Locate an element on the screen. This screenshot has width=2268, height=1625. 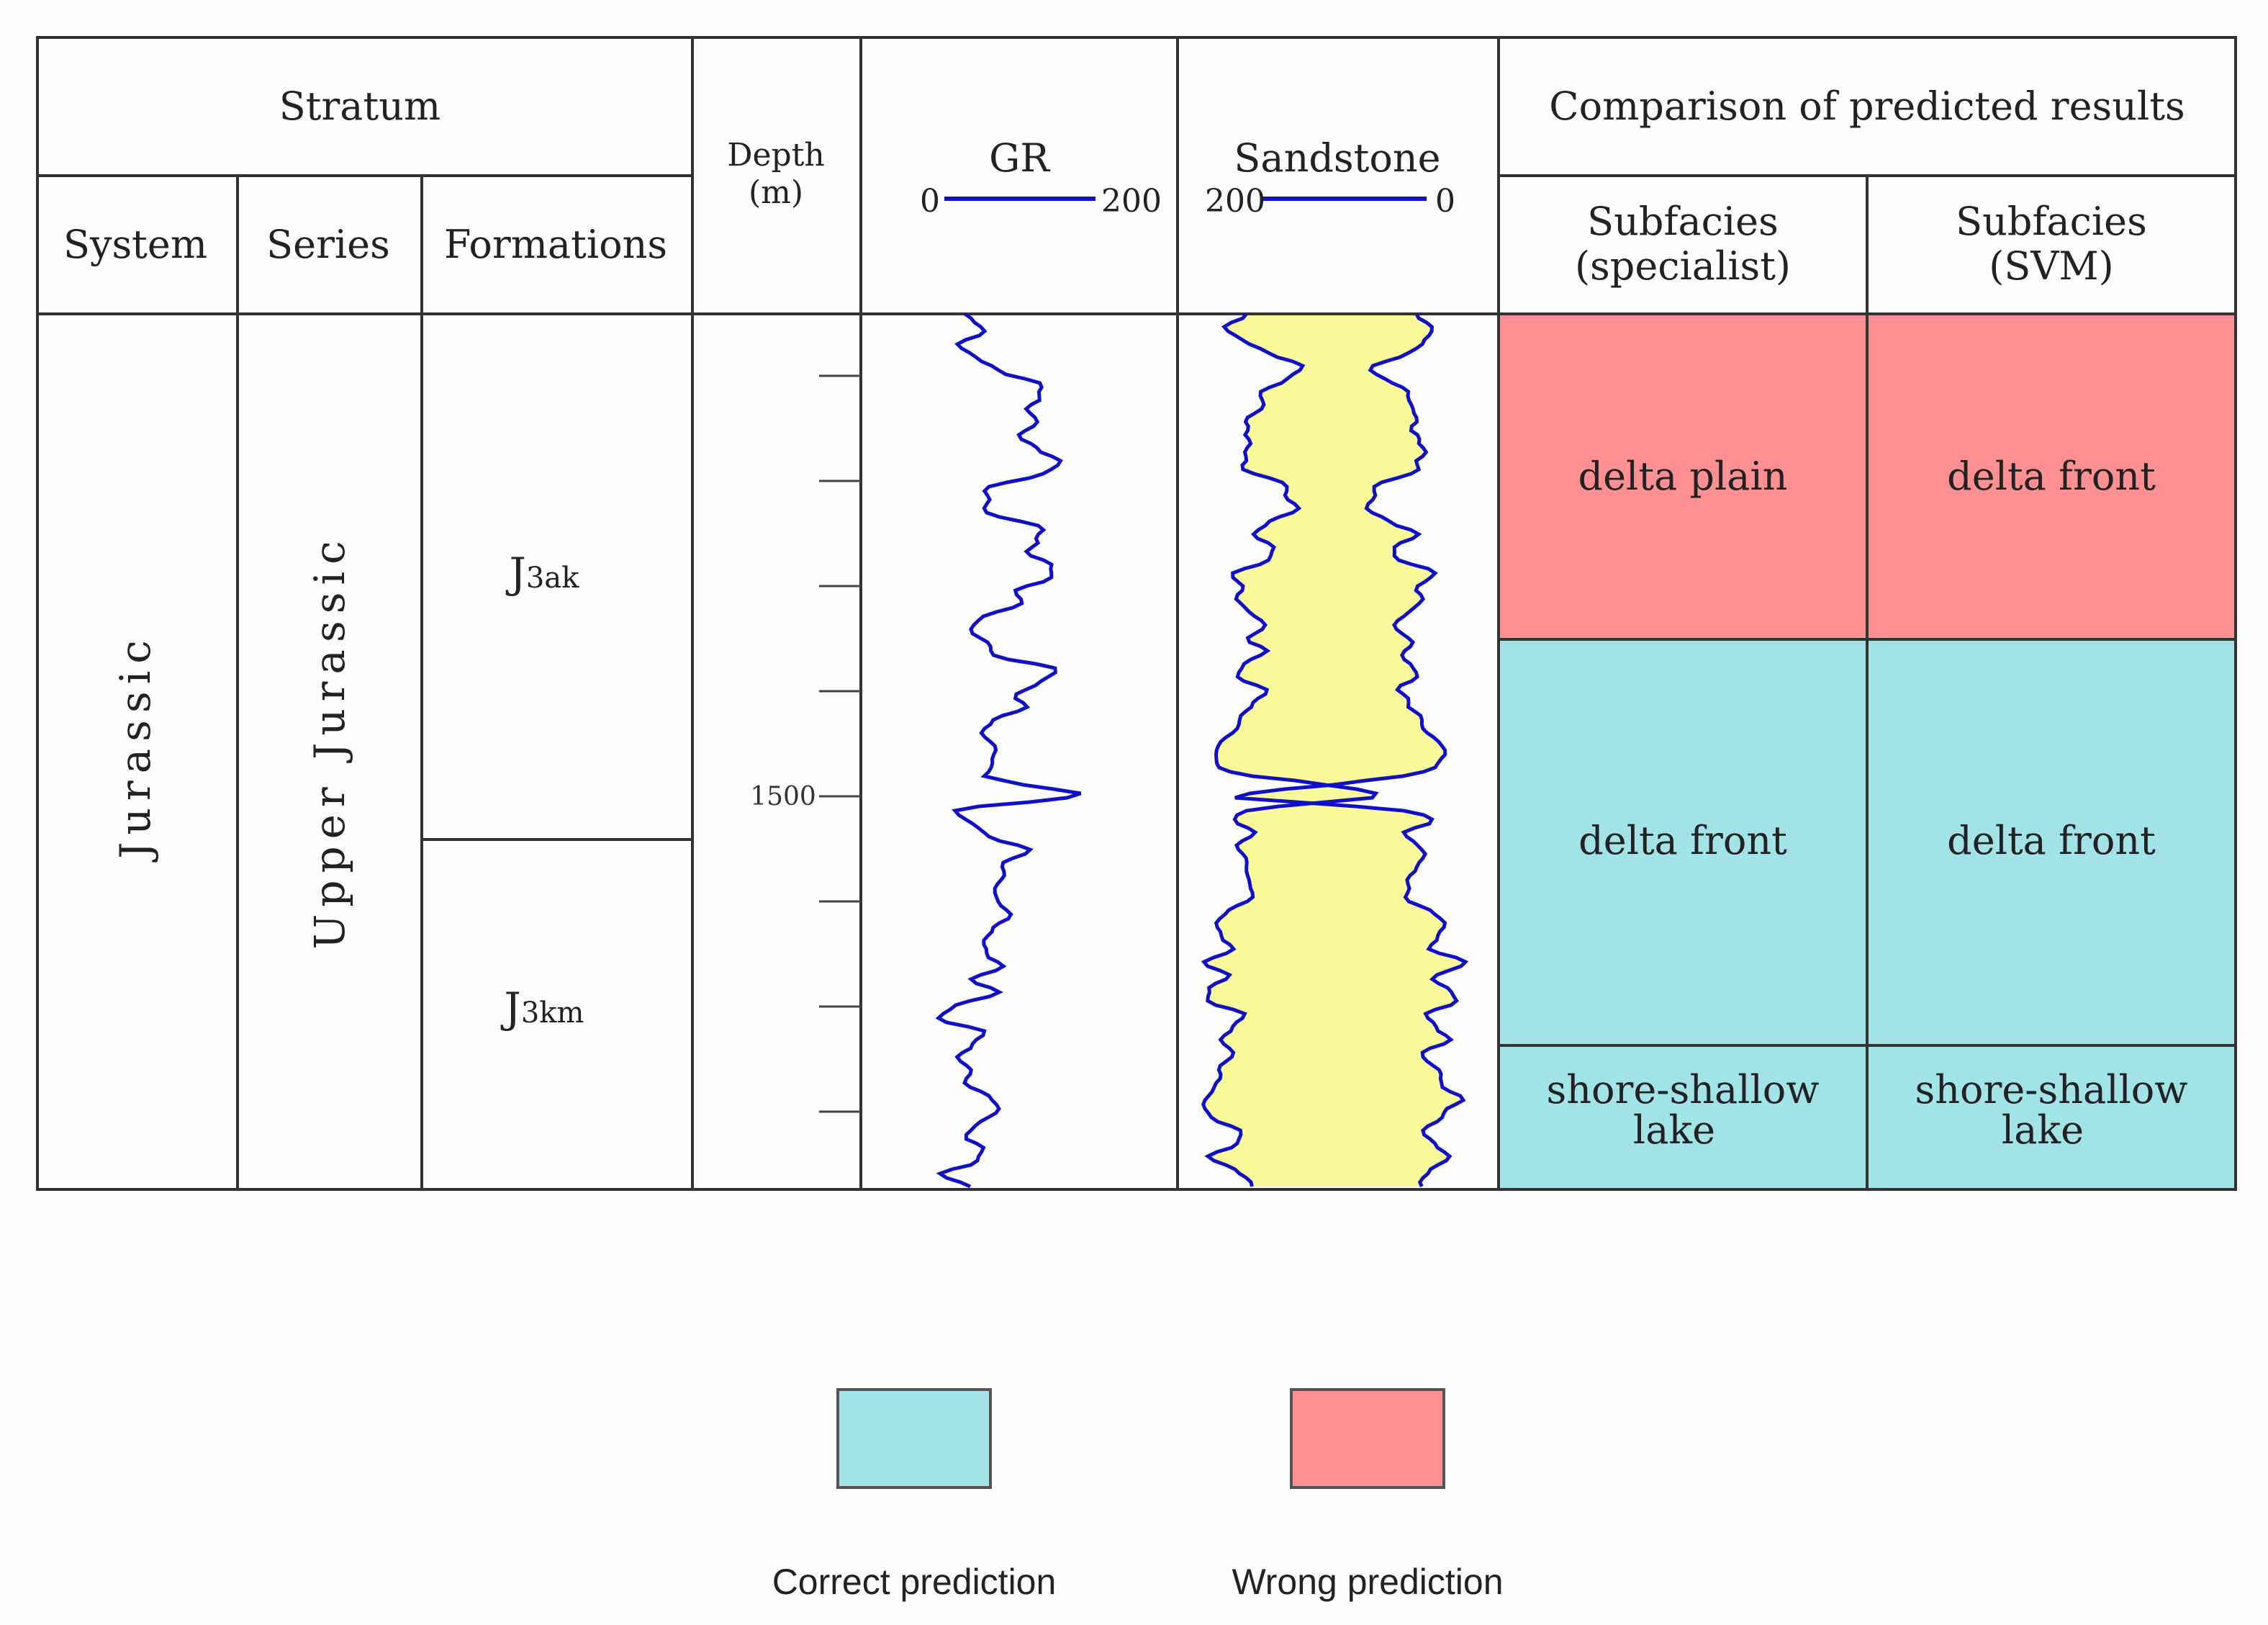
series-label: Upper Jurassic is located at coordinates (329, 741).